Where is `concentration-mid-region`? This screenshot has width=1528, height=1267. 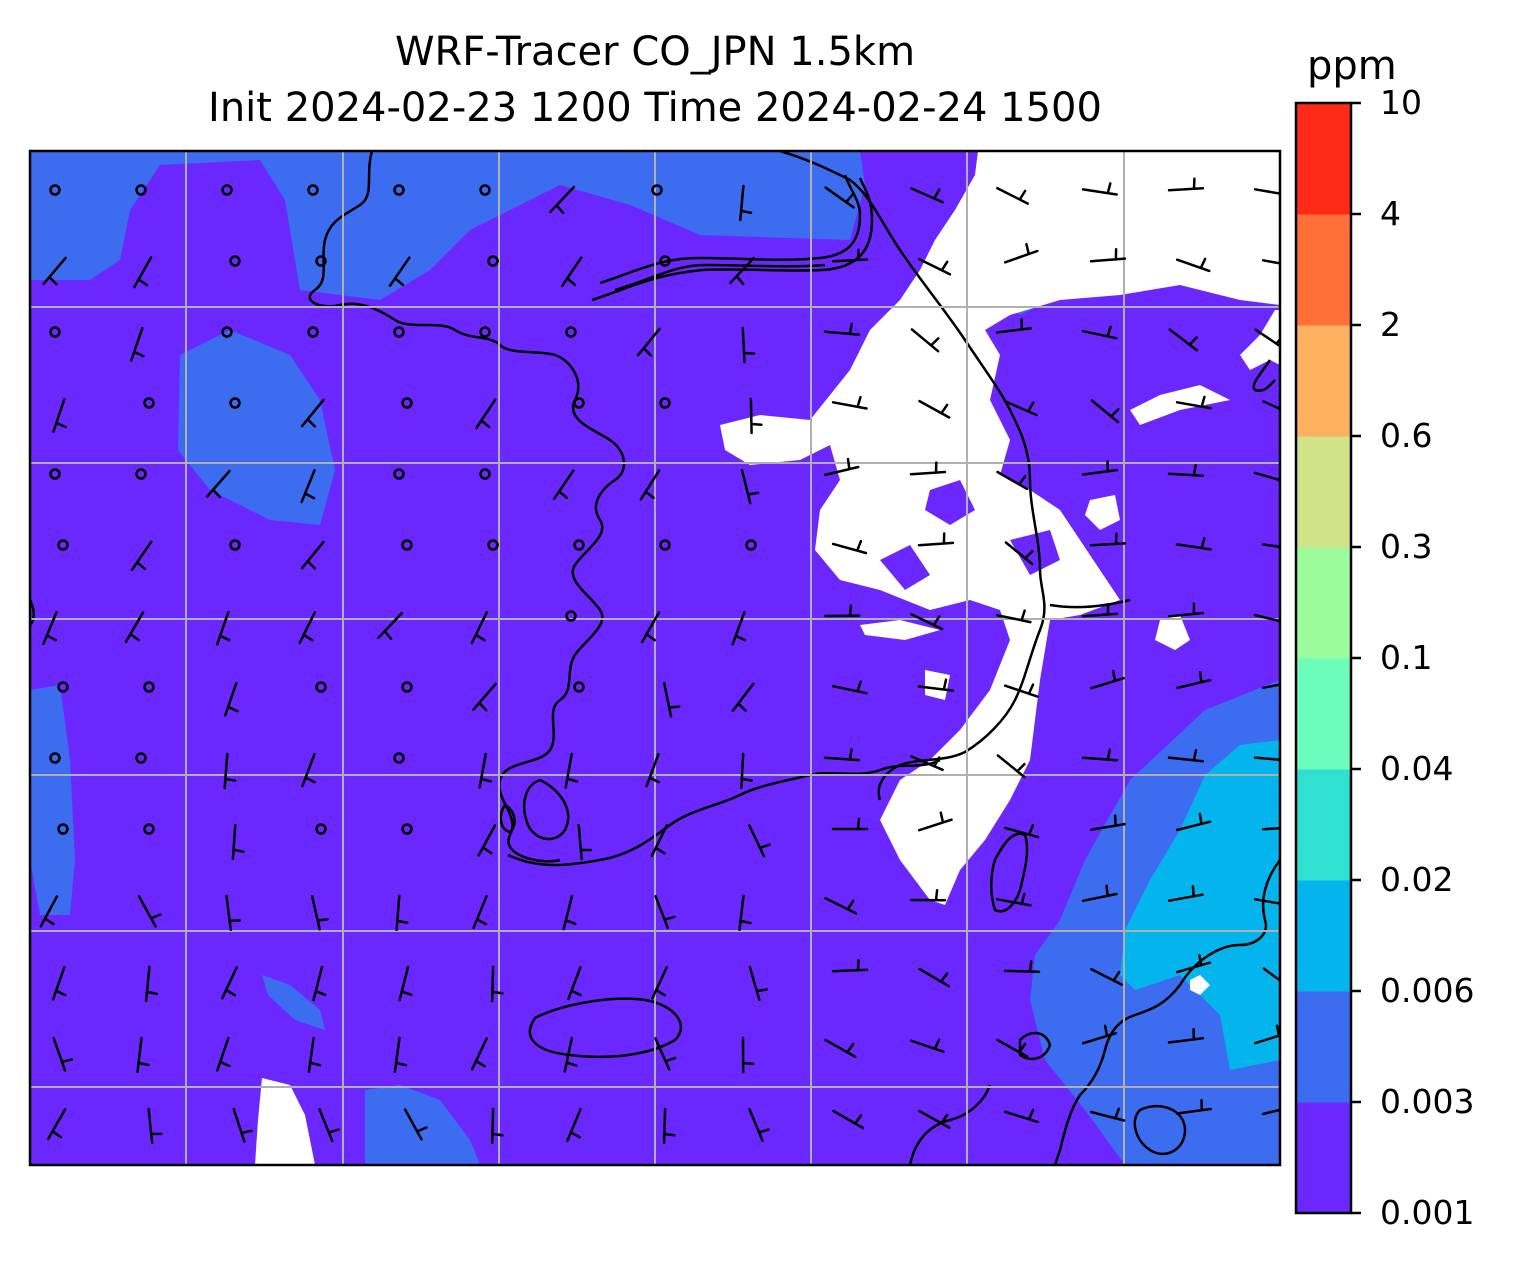
concentration-mid-region is located at coordinates (1200, 905).